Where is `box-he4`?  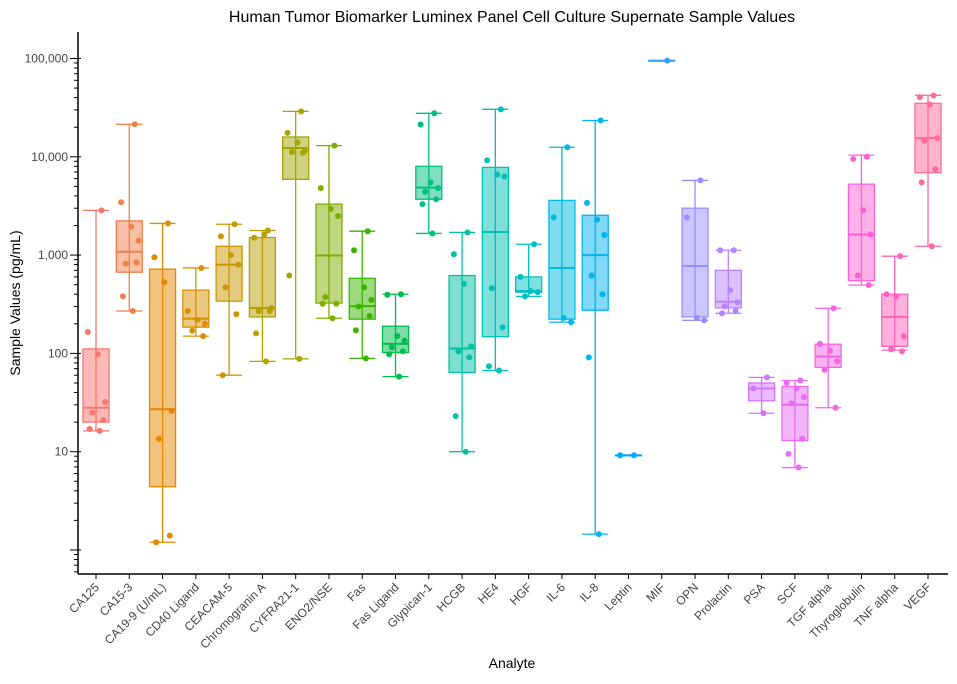 box-he4 is located at coordinates (495, 240).